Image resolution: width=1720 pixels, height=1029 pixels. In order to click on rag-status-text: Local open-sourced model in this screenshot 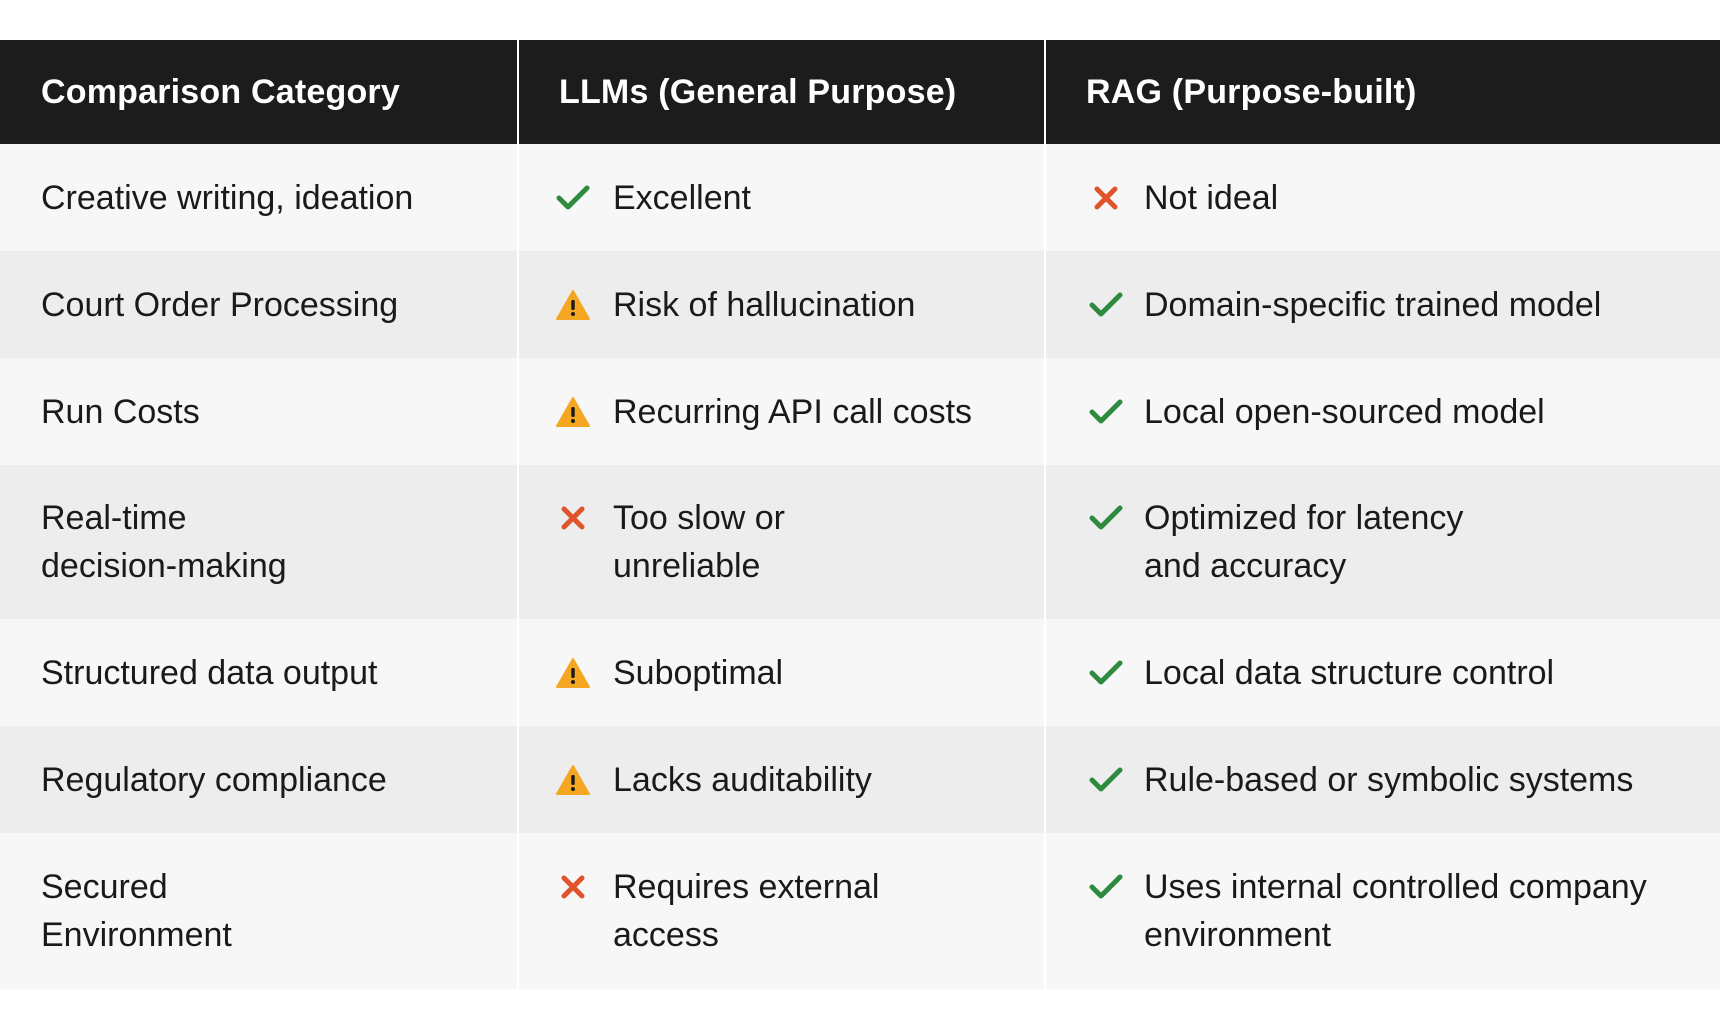, I will do `click(1344, 411)`.